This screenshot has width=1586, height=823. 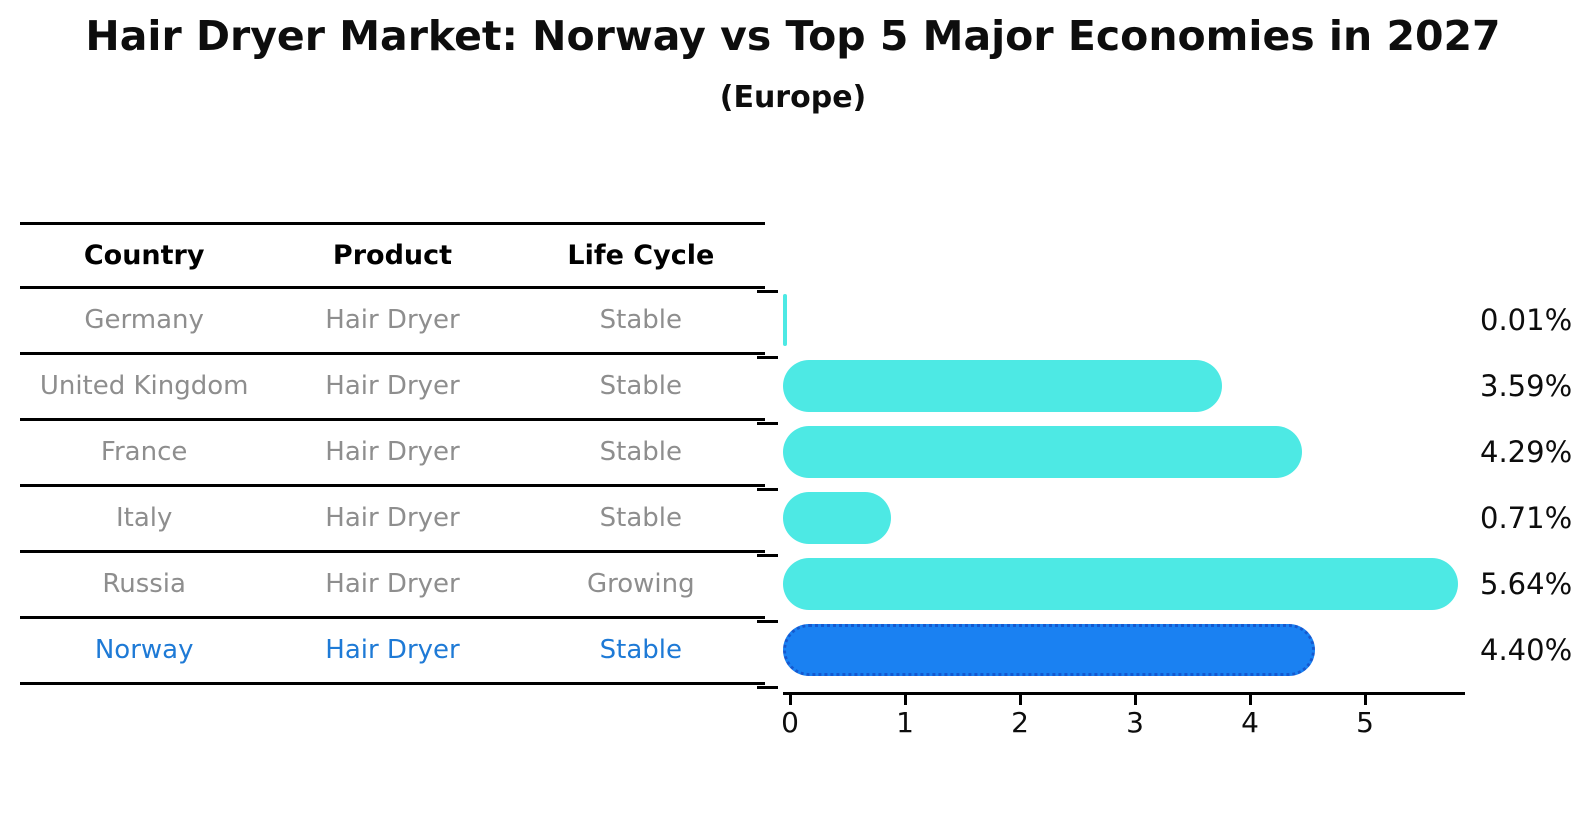 I want to click on x-tick-label: 5, so click(x=1365, y=722).